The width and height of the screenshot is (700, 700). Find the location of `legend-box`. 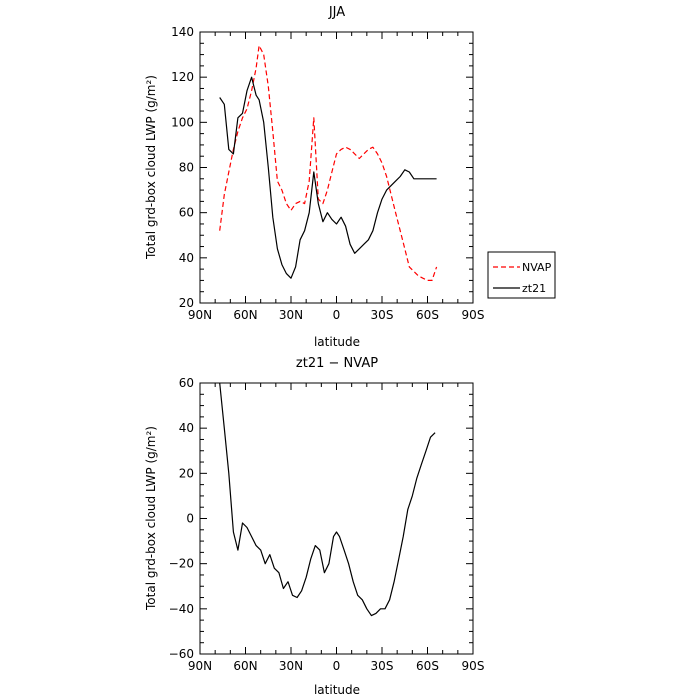

legend-box is located at coordinates (521, 275).